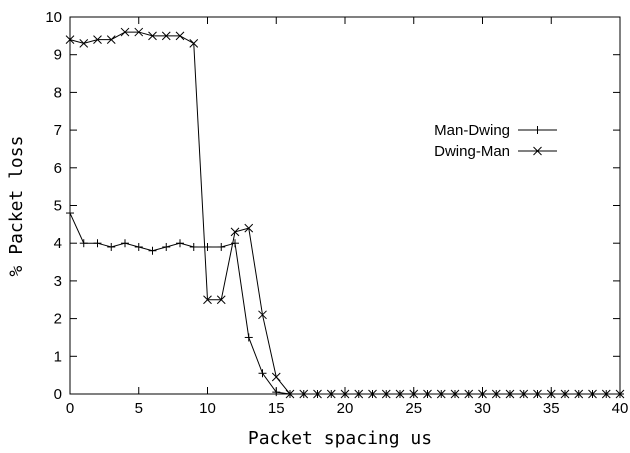 This screenshot has width=630, height=453. What do you see at coordinates (340, 438) in the screenshot?
I see `x-axis-title: Packet spacing us` at bounding box center [340, 438].